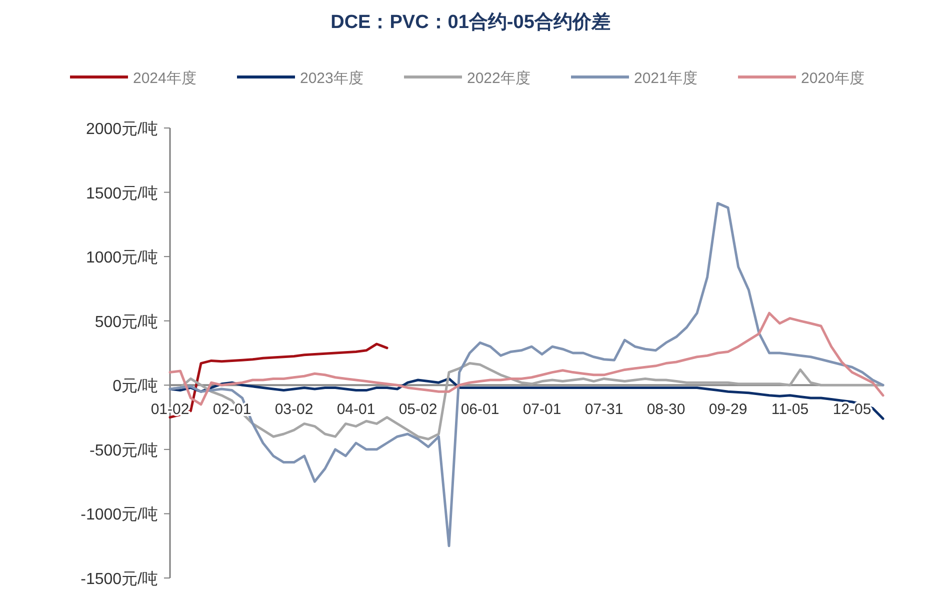  Describe the element at coordinates (164, 78) in the screenshot. I see `legend-label: 2024年度` at that location.